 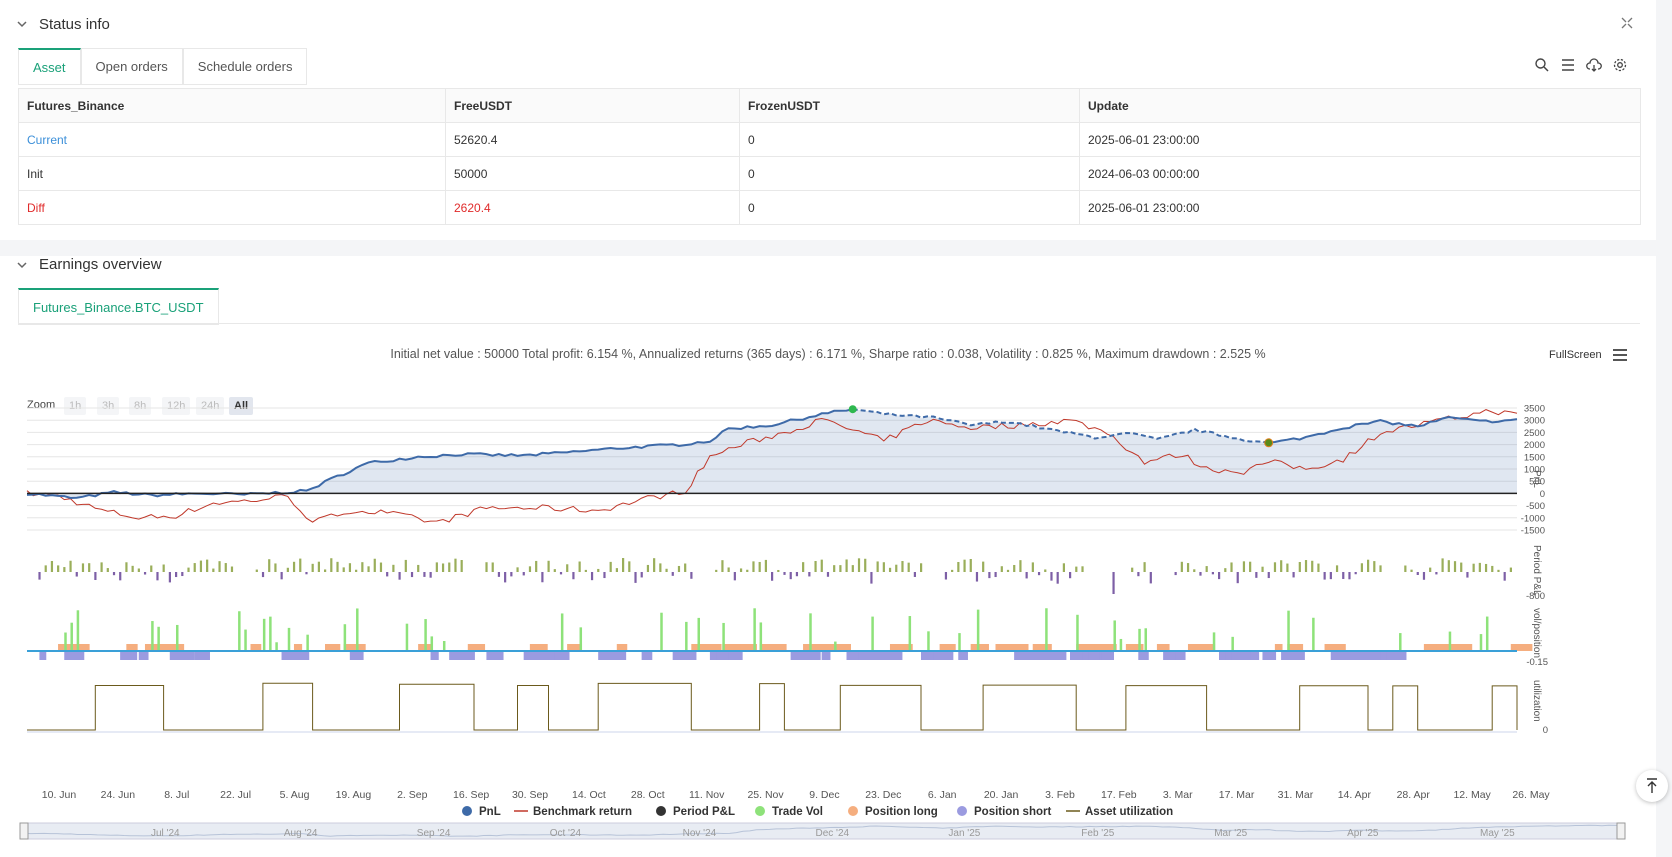 I want to click on table-row: Diff 2620.4 0 2025-06-01 23:00:00, so click(x=829, y=207).